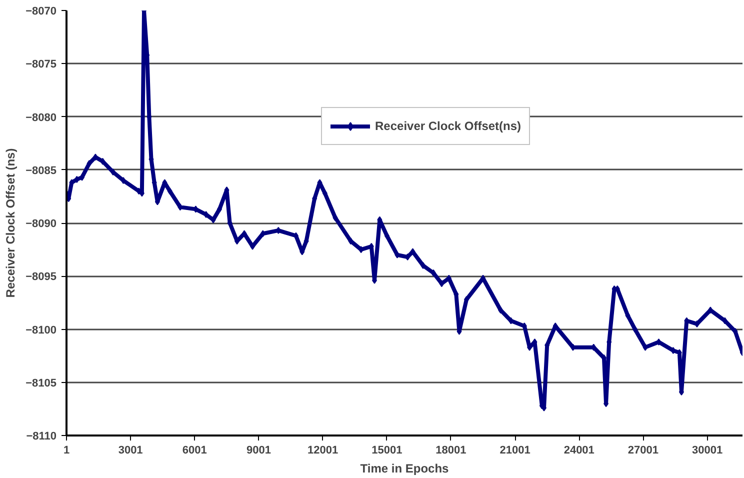 The image size is (744, 478). What do you see at coordinates (41, 436) in the screenshot?
I see `y-tick-label: −8110` at bounding box center [41, 436].